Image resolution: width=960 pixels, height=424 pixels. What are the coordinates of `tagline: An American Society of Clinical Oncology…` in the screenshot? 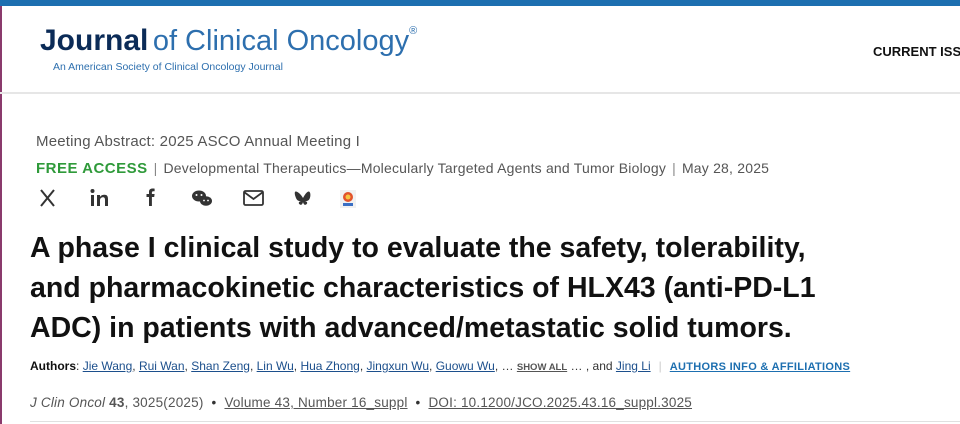 It's located at (168, 67).